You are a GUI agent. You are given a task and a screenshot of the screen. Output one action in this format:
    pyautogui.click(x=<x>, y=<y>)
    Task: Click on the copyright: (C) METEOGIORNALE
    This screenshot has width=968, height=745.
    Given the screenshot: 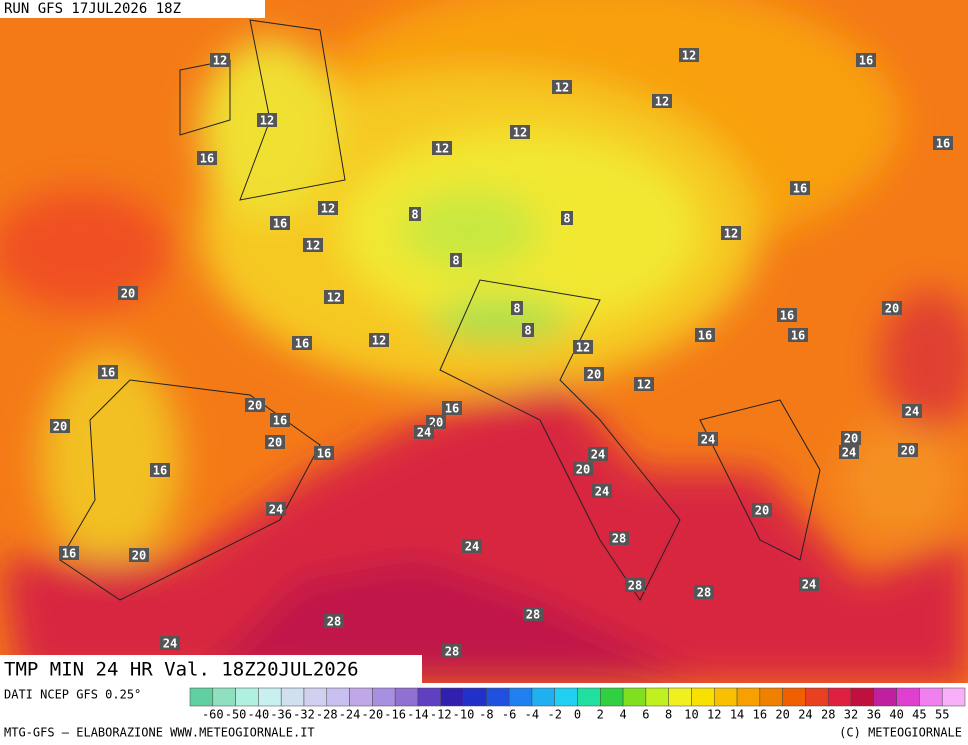 What is the action you would take?
    pyautogui.click(x=900, y=733)
    